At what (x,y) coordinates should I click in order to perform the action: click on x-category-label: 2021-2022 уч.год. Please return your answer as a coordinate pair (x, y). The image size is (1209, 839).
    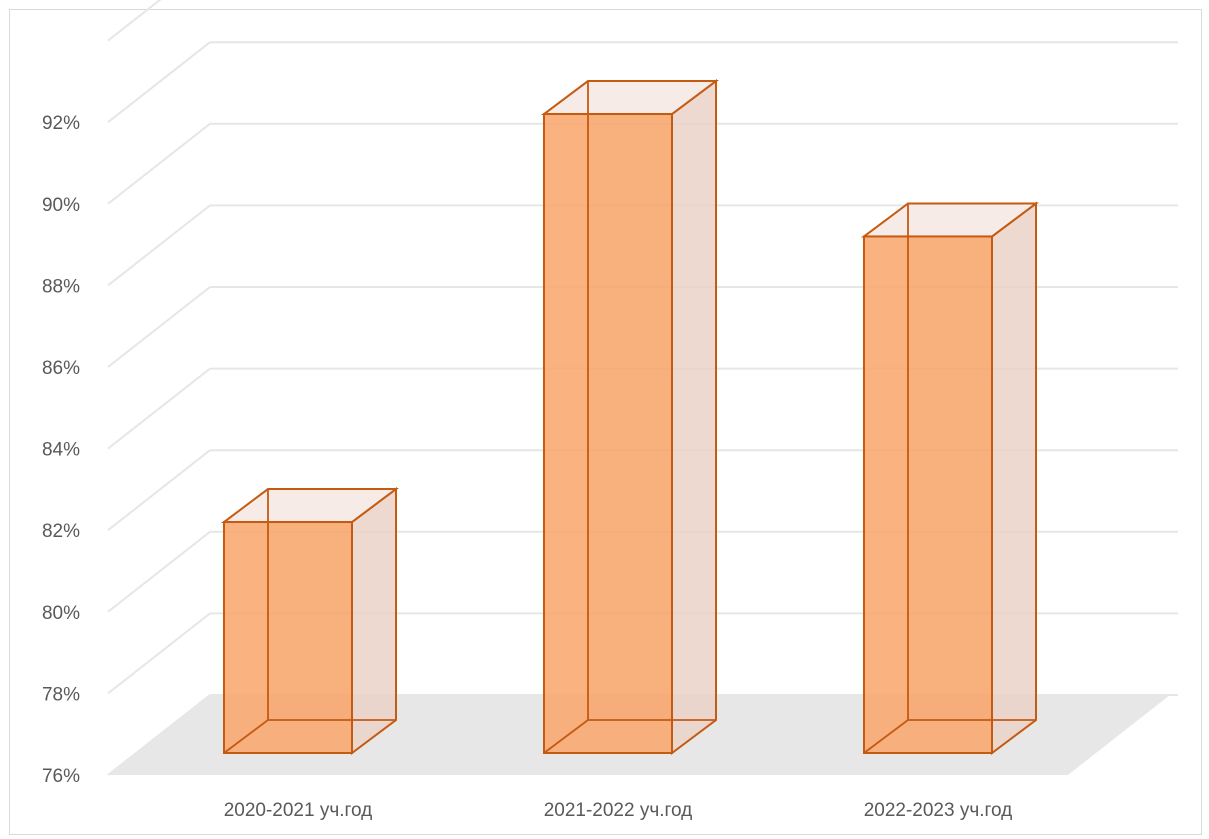
    Looking at the image, I should click on (618, 810).